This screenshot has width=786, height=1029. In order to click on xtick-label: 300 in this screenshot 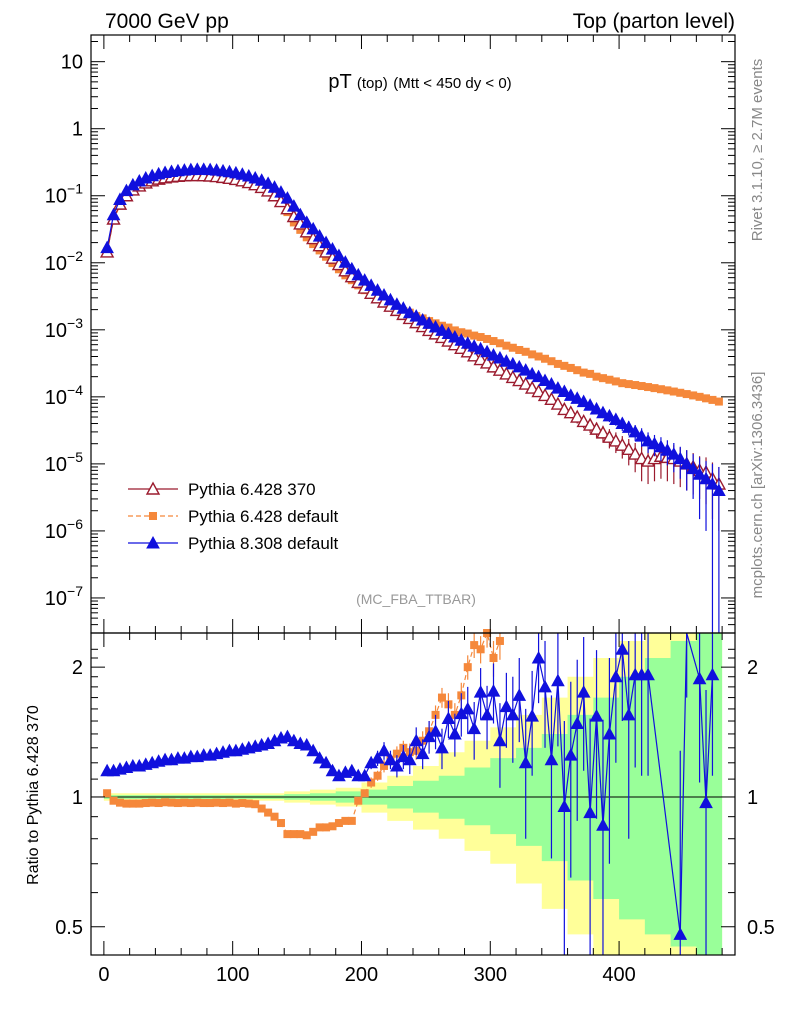, I will do `click(490, 975)`.